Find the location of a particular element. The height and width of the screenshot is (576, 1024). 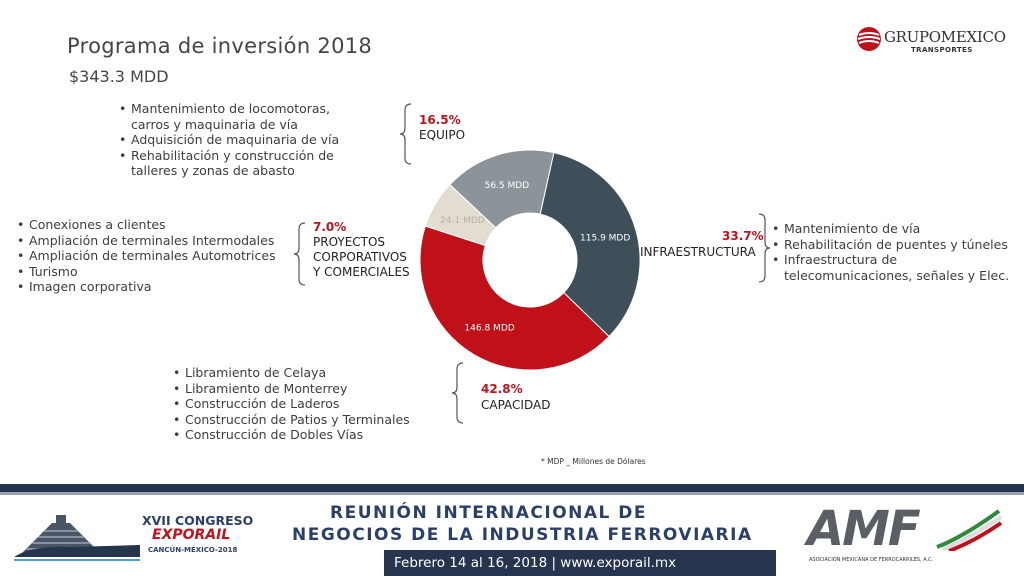

capacidad-percent: 42.8% is located at coordinates (502, 389).